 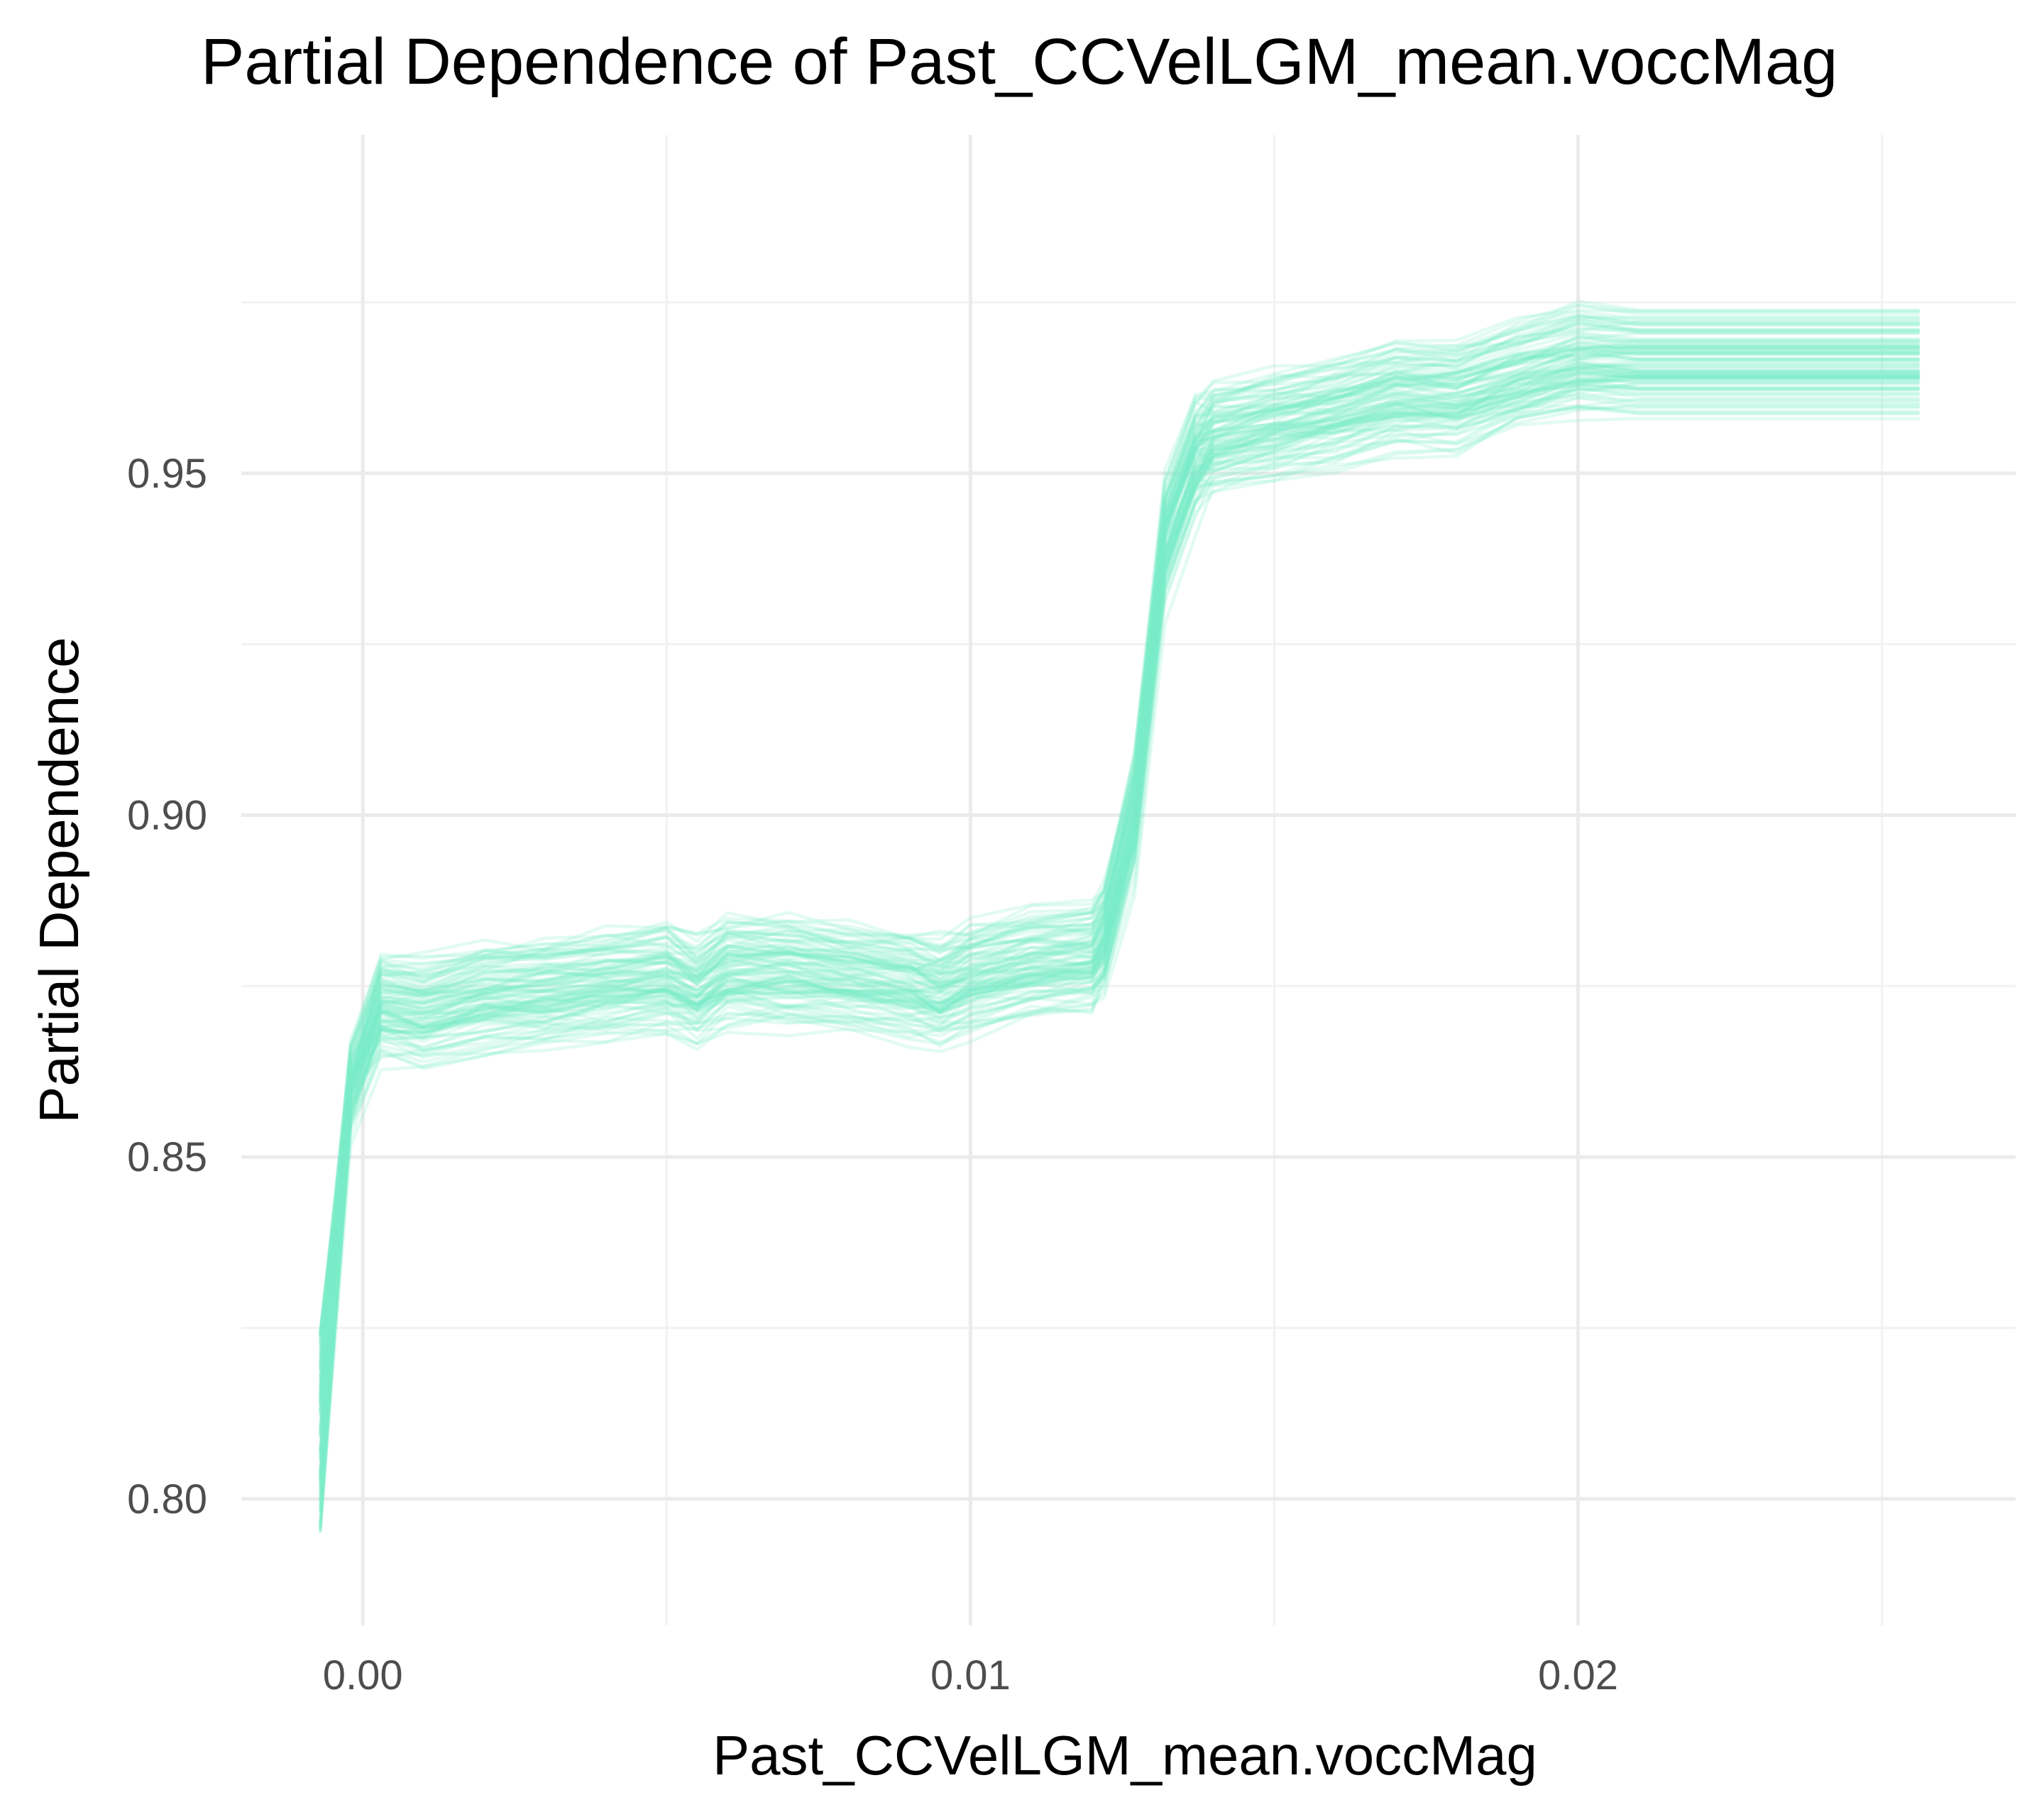 What do you see at coordinates (167, 815) in the screenshot?
I see `y-tick-label: 0.90` at bounding box center [167, 815].